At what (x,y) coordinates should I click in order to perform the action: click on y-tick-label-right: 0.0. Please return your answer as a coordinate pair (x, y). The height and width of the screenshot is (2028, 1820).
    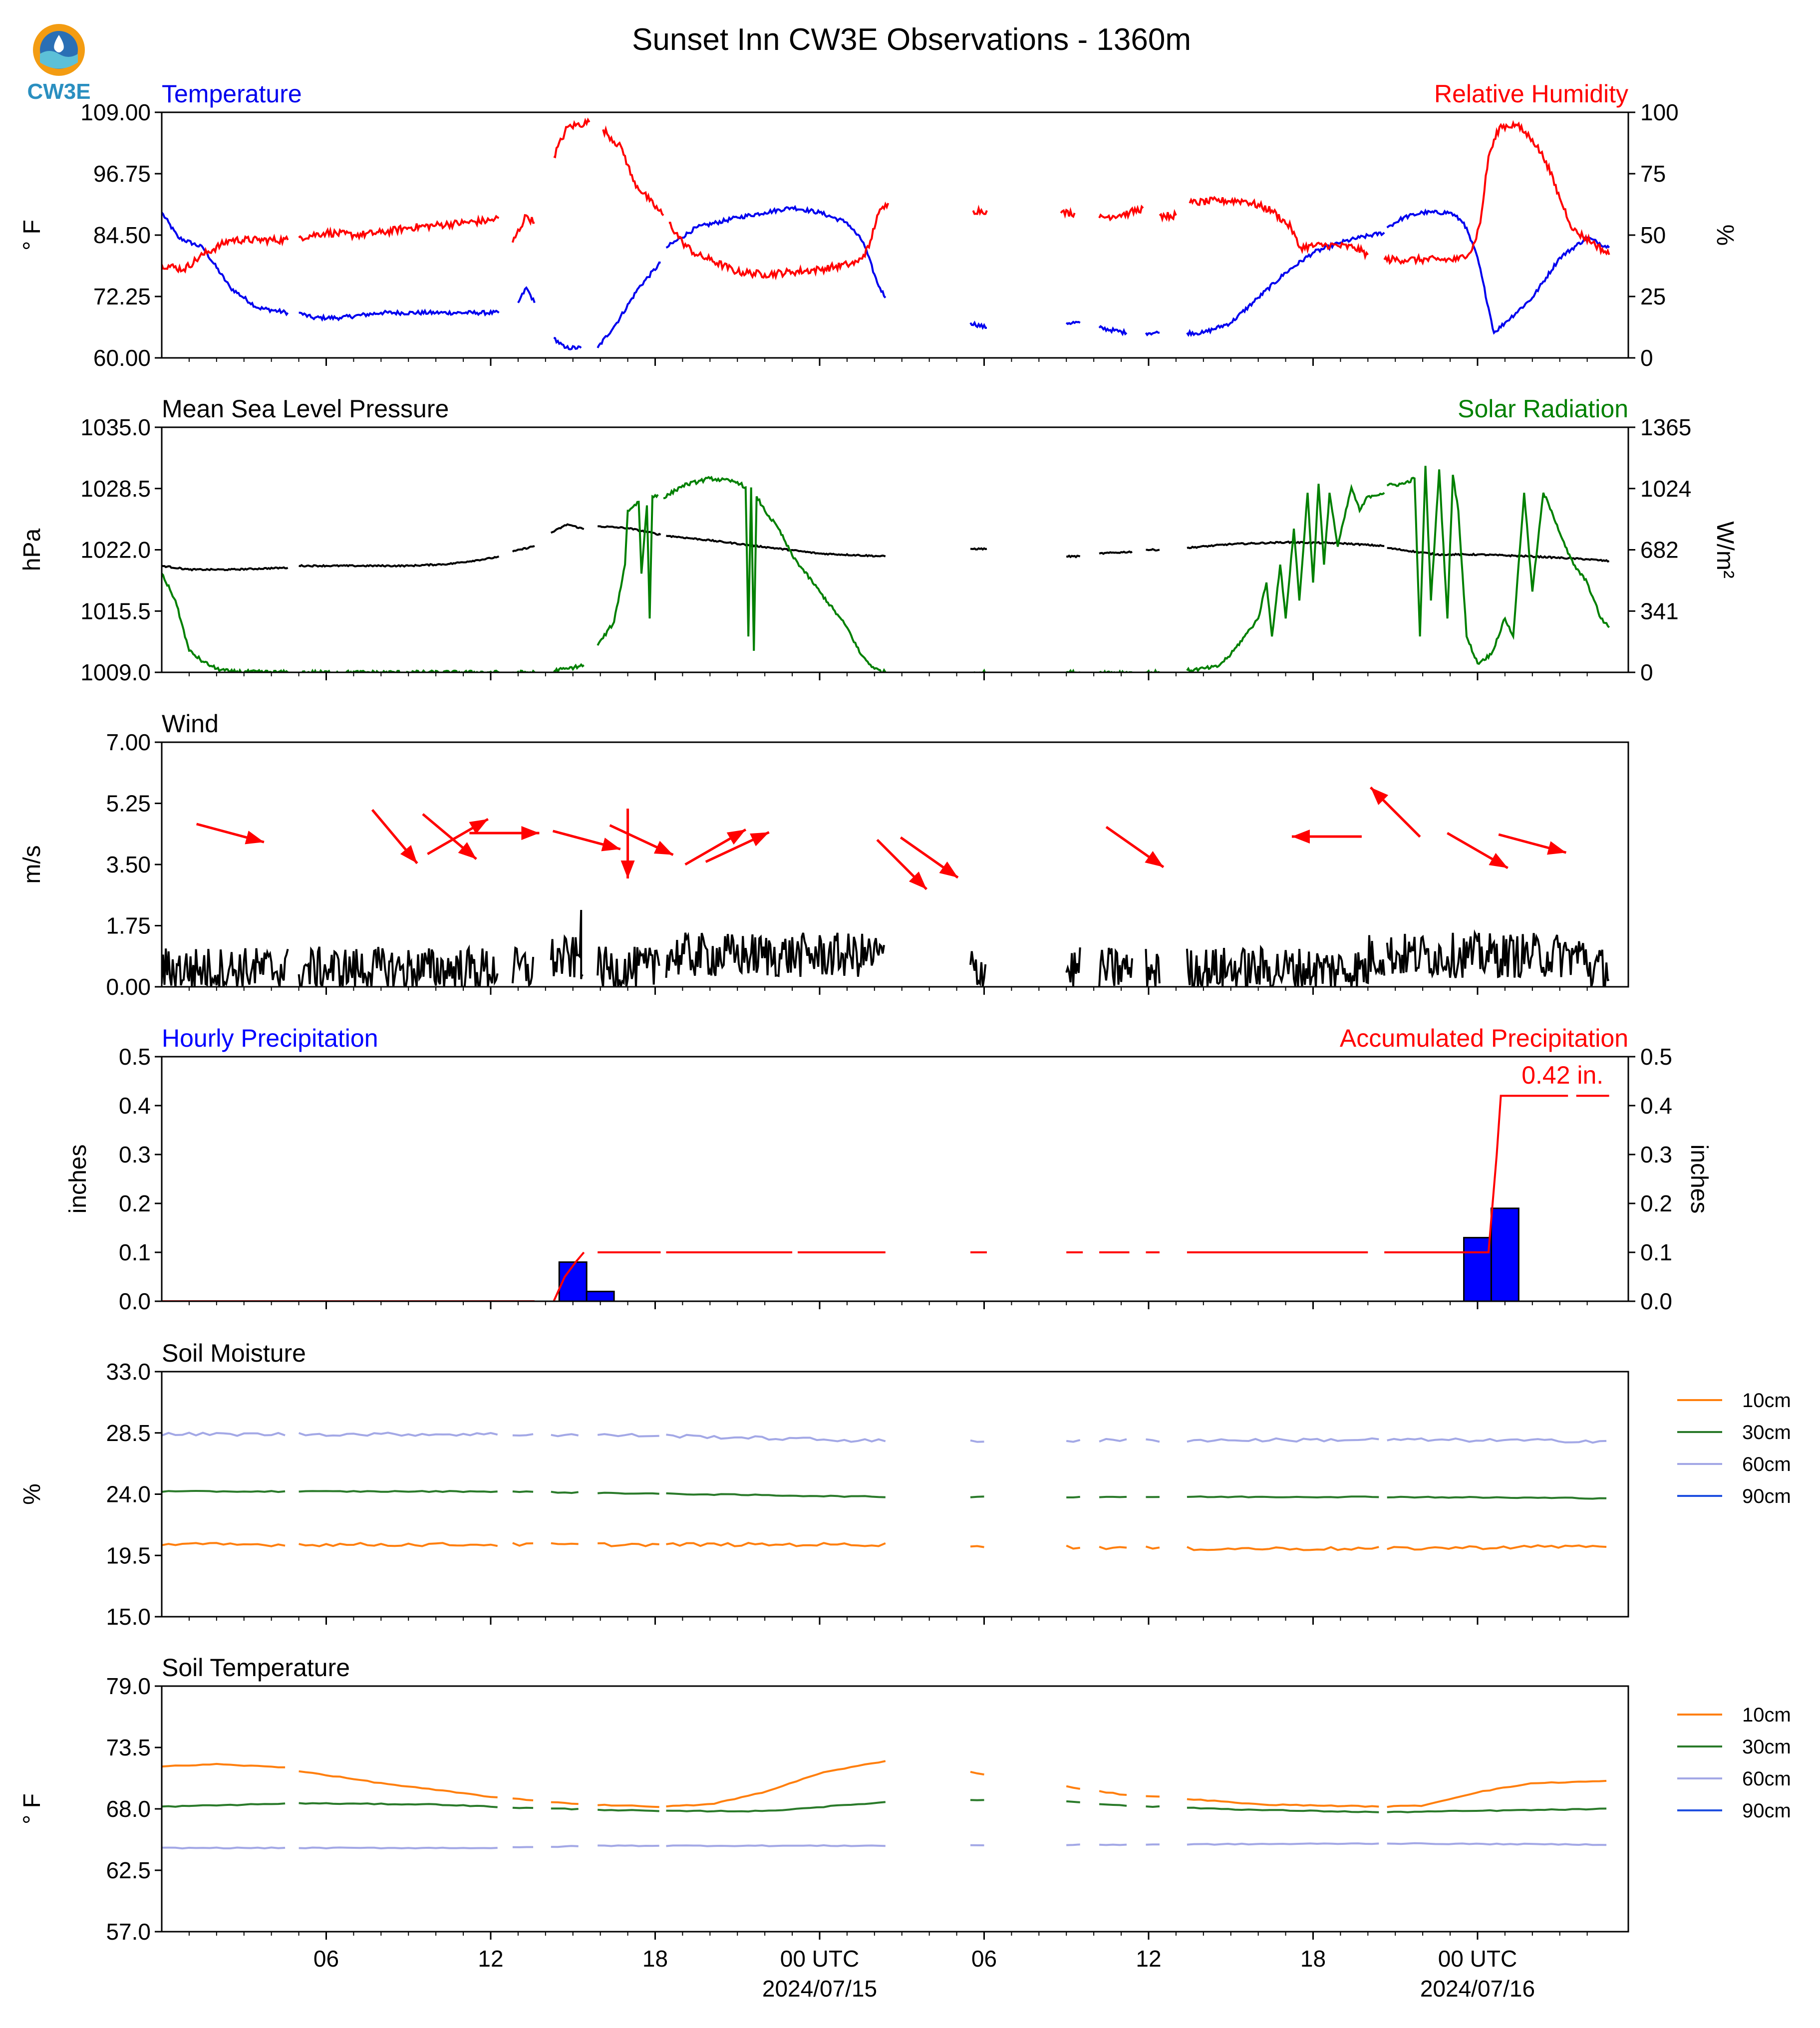
    Looking at the image, I should click on (1656, 1301).